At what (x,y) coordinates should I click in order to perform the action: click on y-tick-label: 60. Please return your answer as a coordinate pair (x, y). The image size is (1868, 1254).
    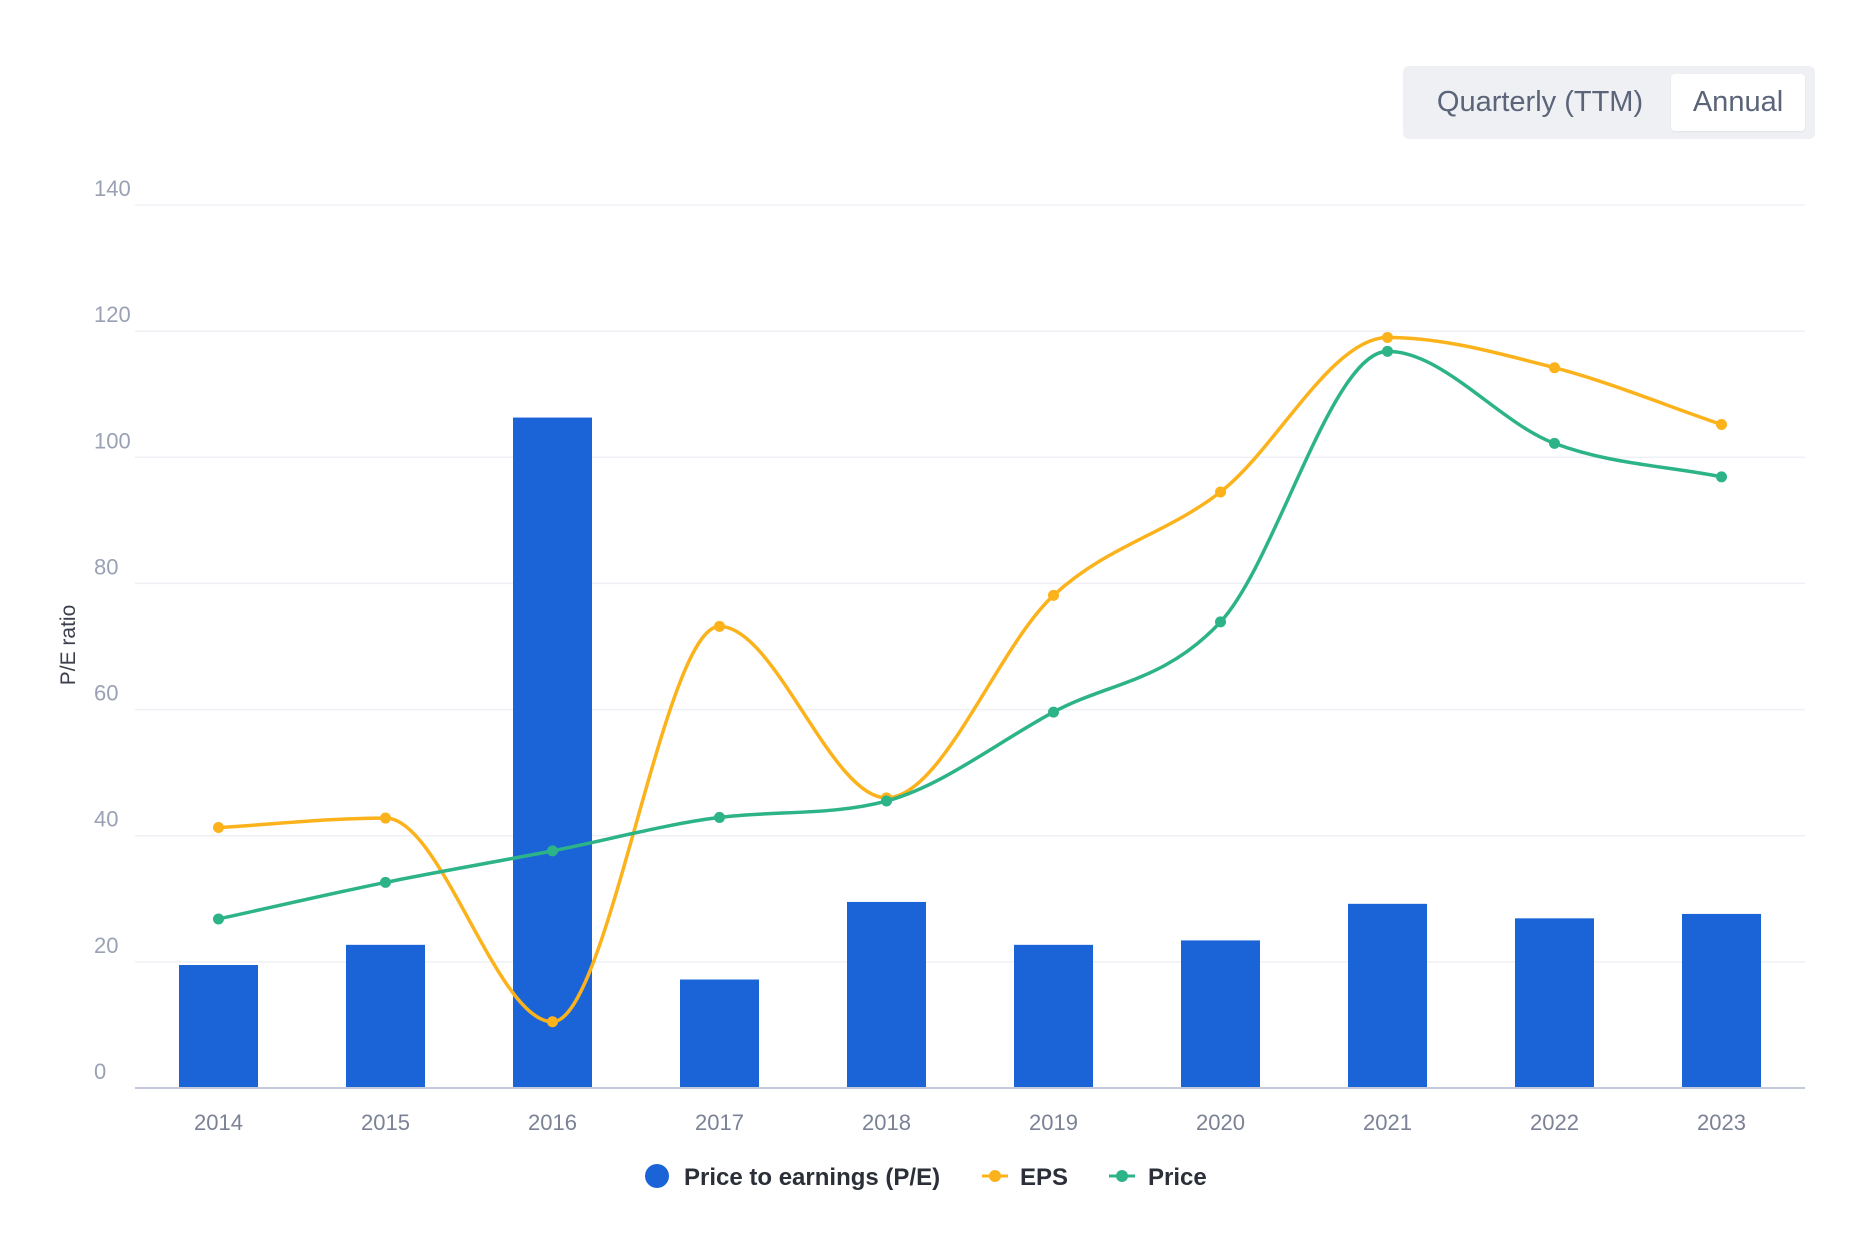
    Looking at the image, I should click on (106, 693).